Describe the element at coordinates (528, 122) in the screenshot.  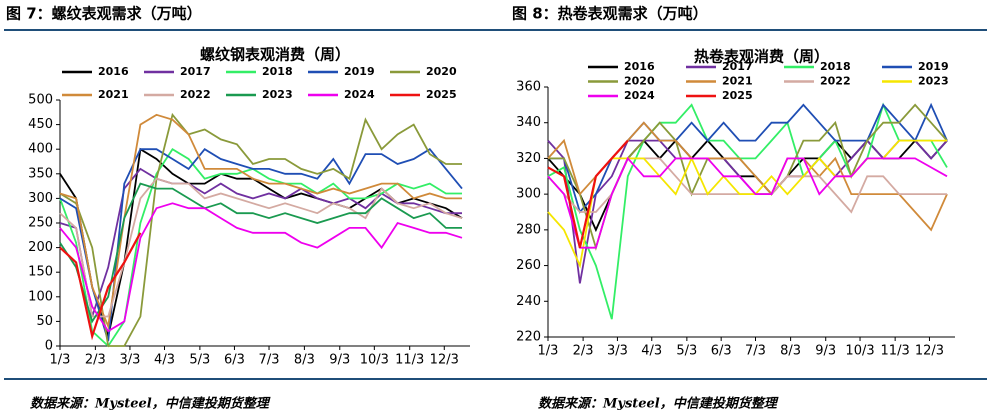
I see `y-tick-label: 340` at that location.